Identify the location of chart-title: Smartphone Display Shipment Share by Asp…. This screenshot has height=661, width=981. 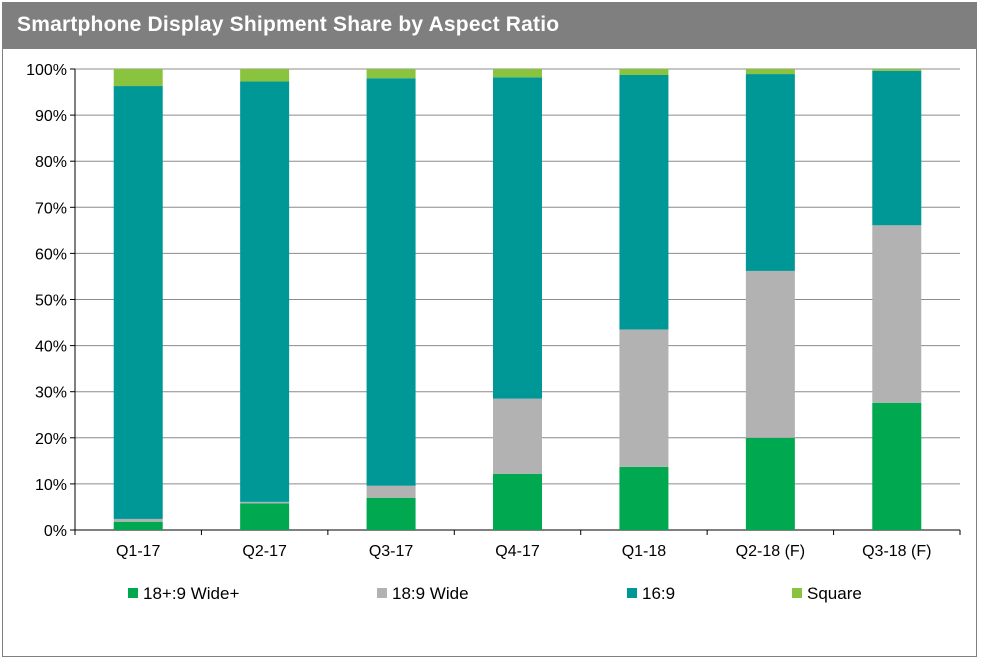
(288, 24).